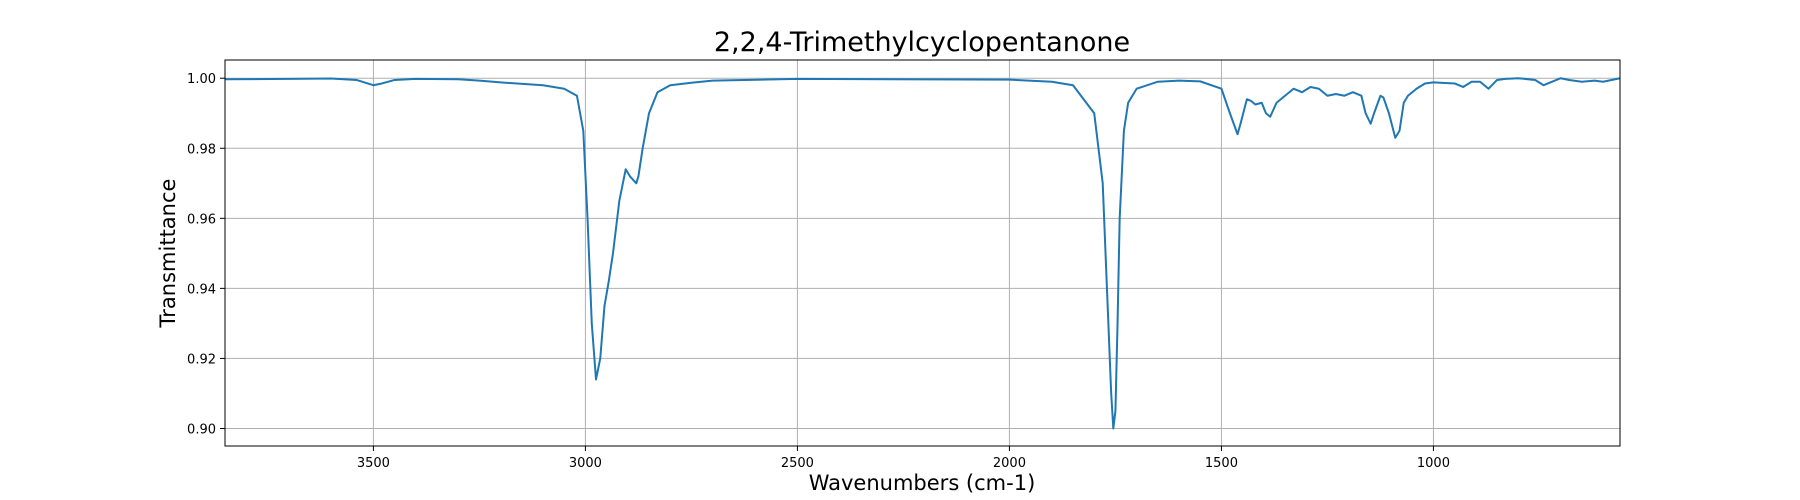 The height and width of the screenshot is (500, 1800). Describe the element at coordinates (1009, 463) in the screenshot. I see `x-tick-label: 2000` at that location.